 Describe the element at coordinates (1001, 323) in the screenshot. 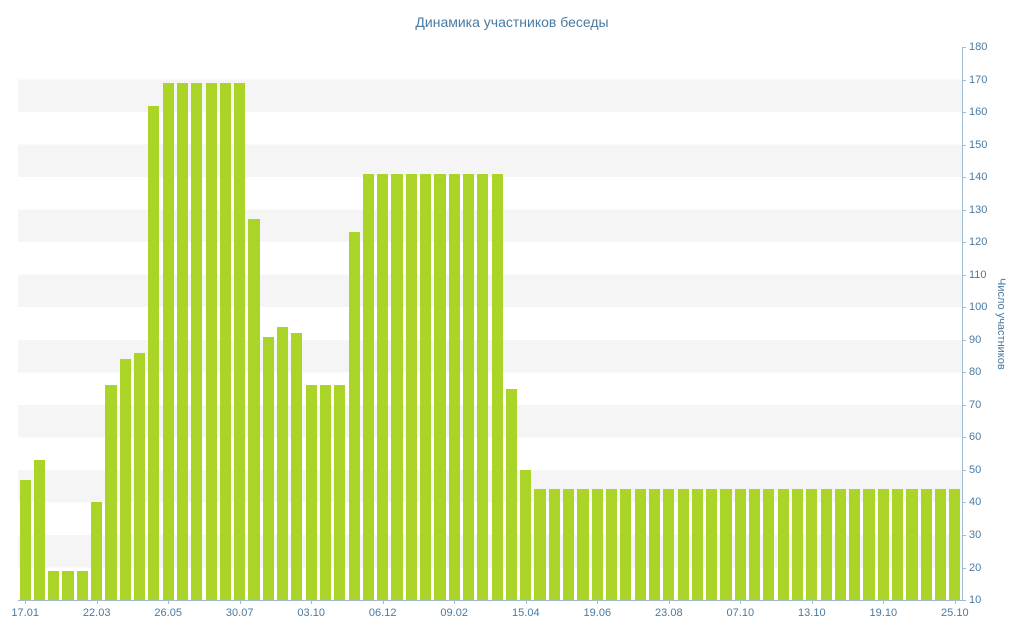

I see `y-axis-title: Число участников` at that location.